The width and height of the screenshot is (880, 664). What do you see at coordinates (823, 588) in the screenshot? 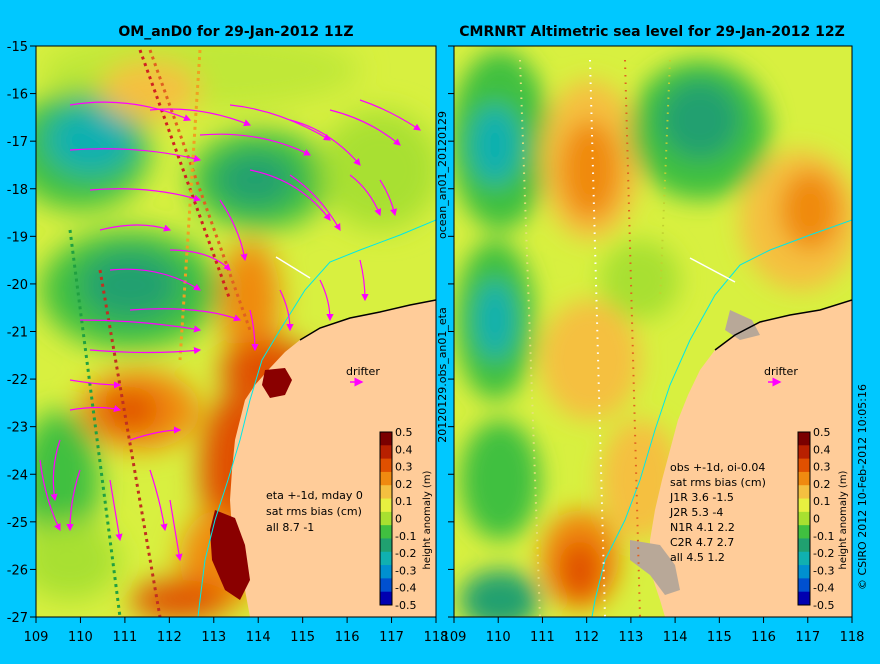
I see `colorbar-tick-label: -0.4` at bounding box center [823, 588].